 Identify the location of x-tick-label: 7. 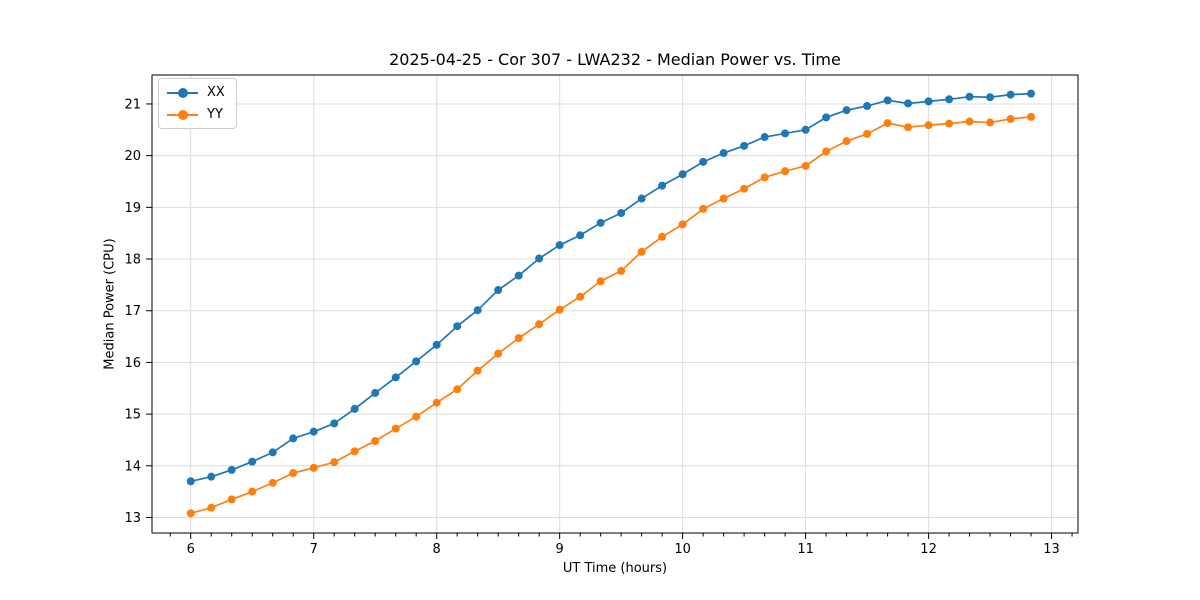
(314, 549).